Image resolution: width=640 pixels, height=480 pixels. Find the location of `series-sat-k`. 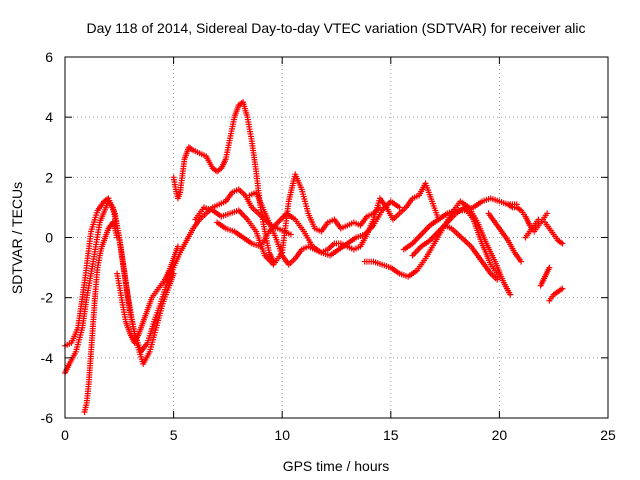

series-sat-k is located at coordinates (456, 242).